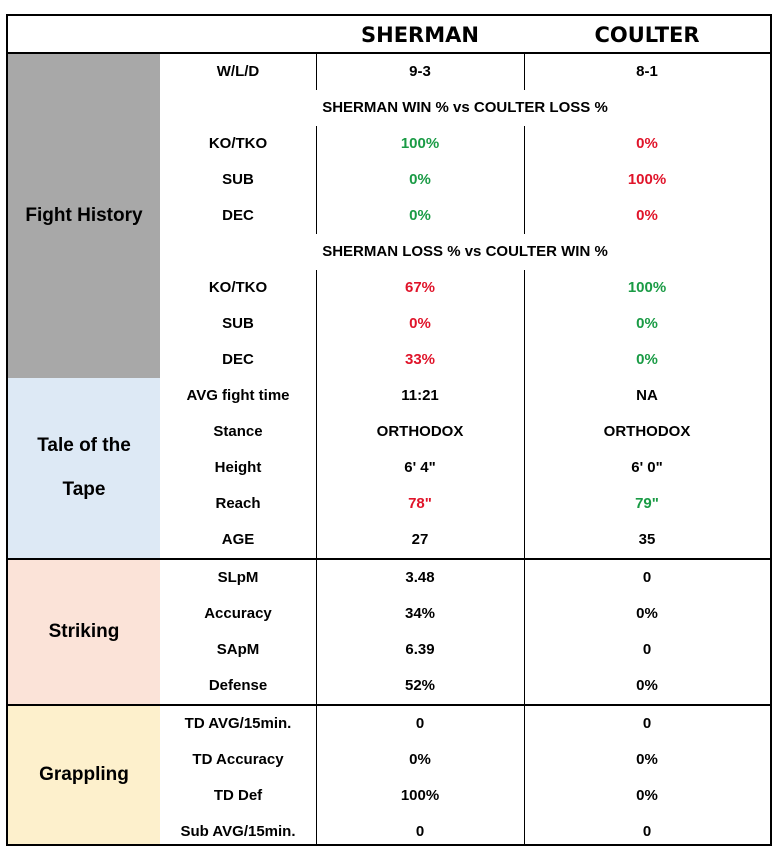 The width and height of the screenshot is (784, 860). What do you see at coordinates (420, 71) in the screenshot?
I see `left-value: 9-3` at bounding box center [420, 71].